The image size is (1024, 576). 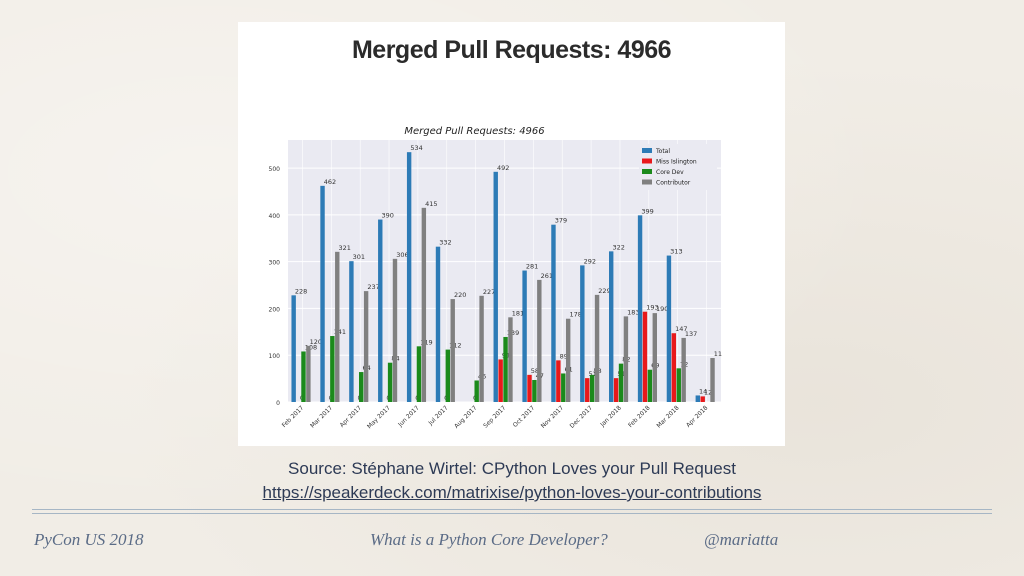 What do you see at coordinates (561, 221) in the screenshot?
I see `data-label: 379` at bounding box center [561, 221].